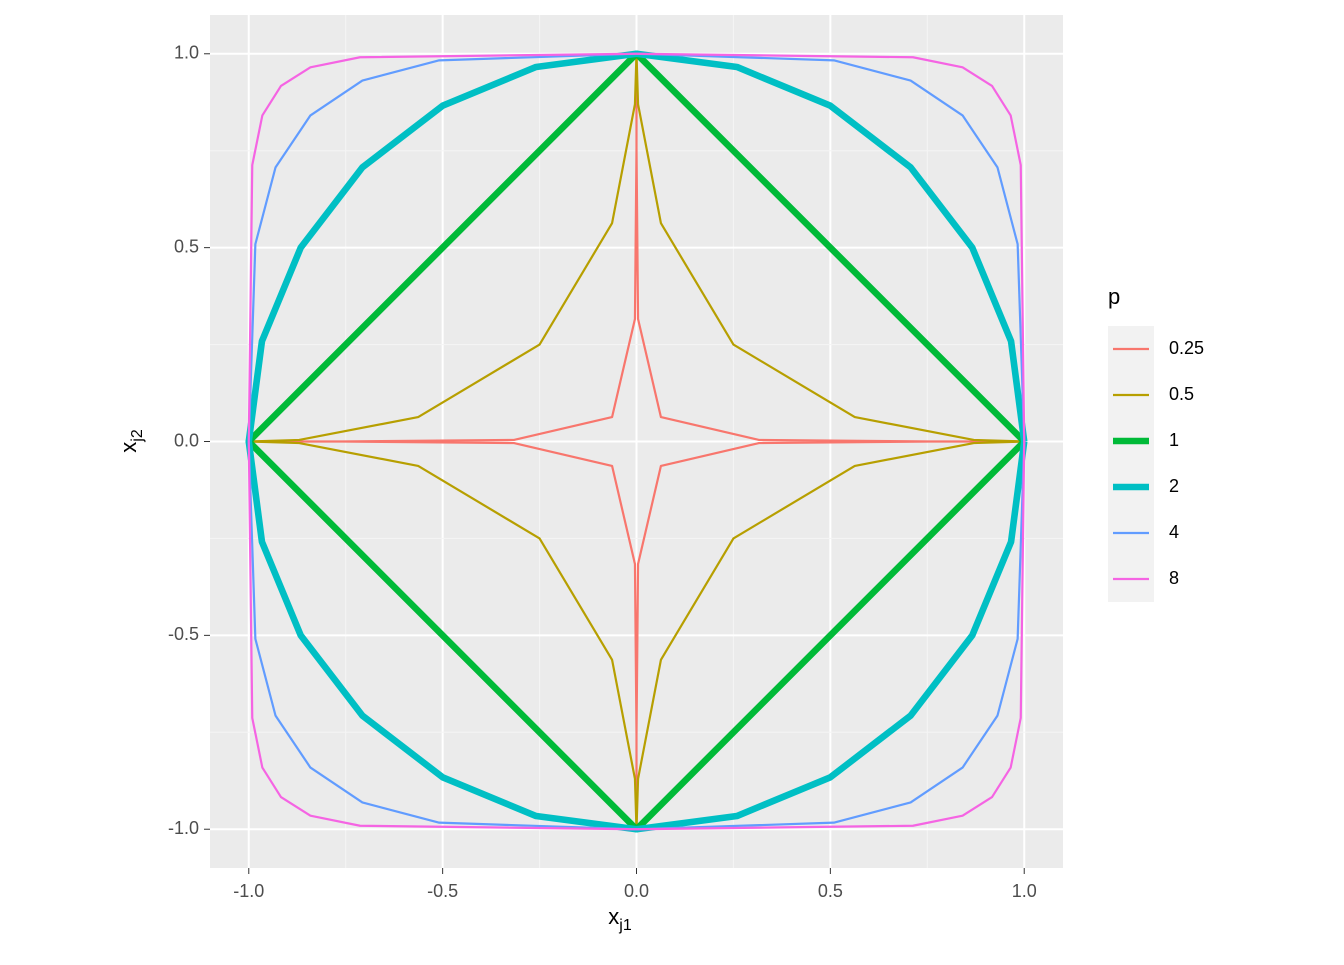 Image resolution: width=1344 pixels, height=965 pixels. Describe the element at coordinates (186, 246) in the screenshot. I see `y-tick-label: 0.5` at that location.